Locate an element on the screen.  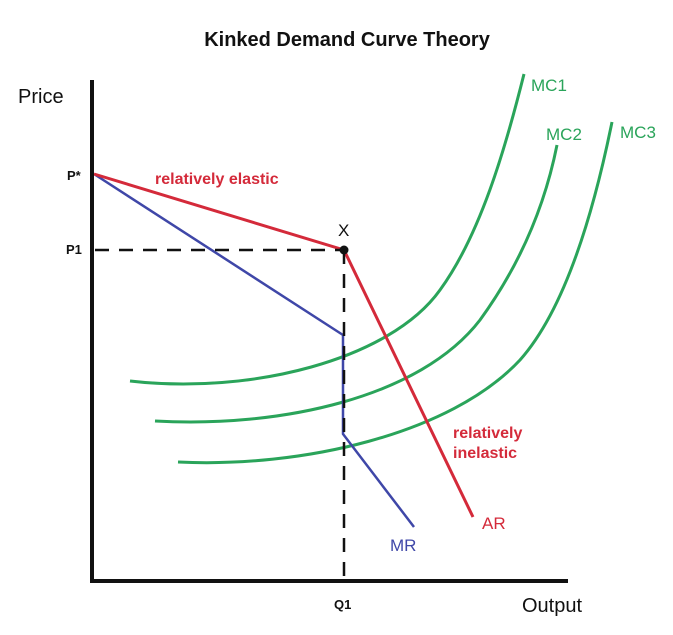
mc2-label: MC2 is located at coordinates (564, 134).